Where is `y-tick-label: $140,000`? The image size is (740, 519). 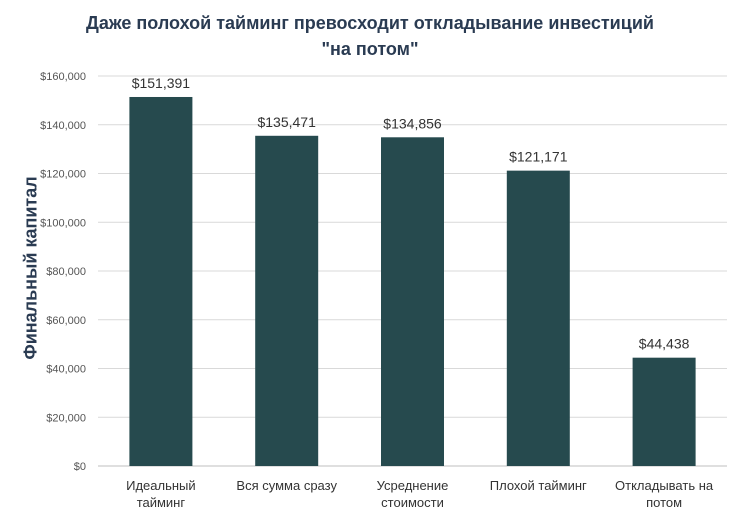
y-tick-label: $140,000 is located at coordinates (63, 126).